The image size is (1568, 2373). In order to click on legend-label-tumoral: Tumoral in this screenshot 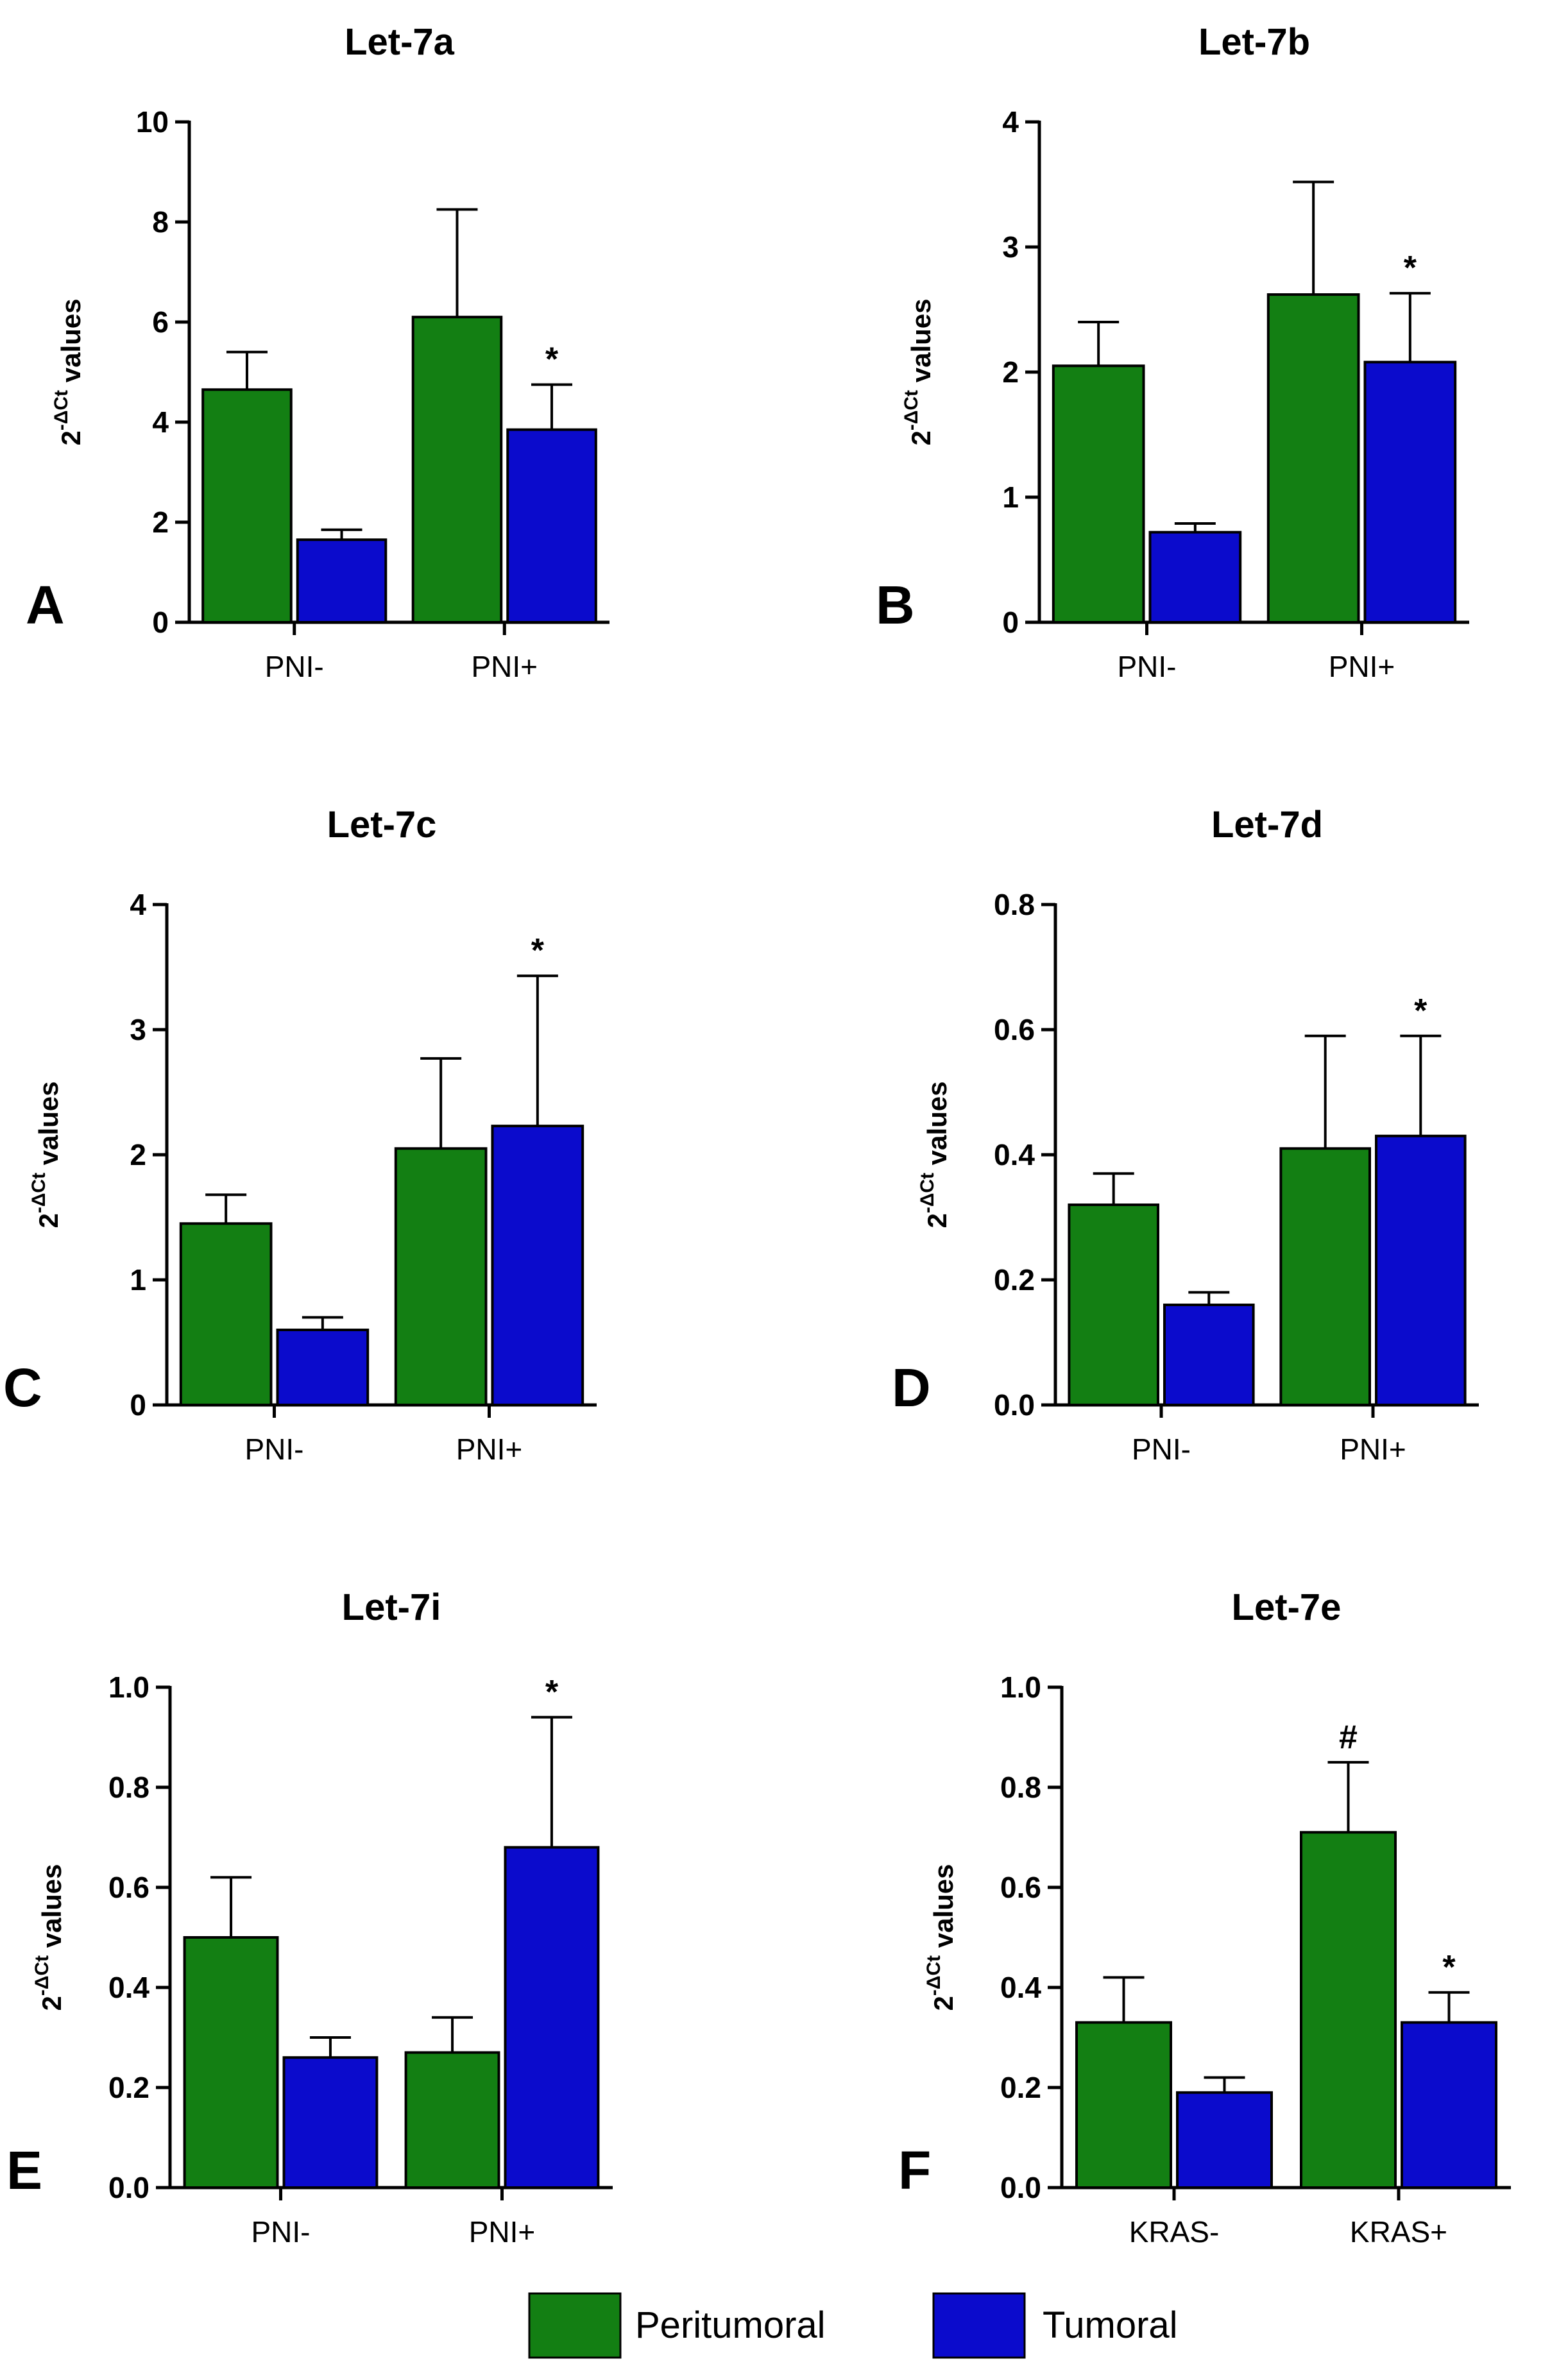, I will do `click(1110, 2325)`.